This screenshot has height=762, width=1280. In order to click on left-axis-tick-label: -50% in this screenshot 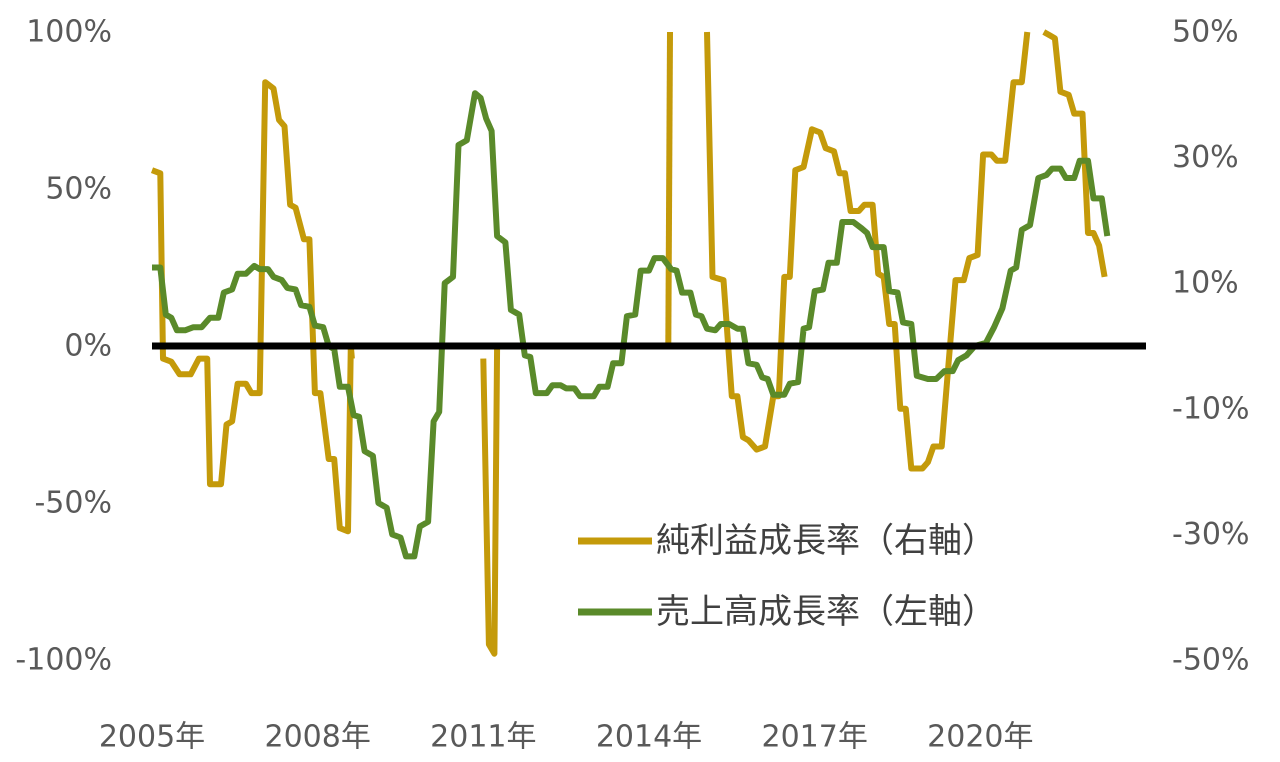, I will do `click(73, 503)`.